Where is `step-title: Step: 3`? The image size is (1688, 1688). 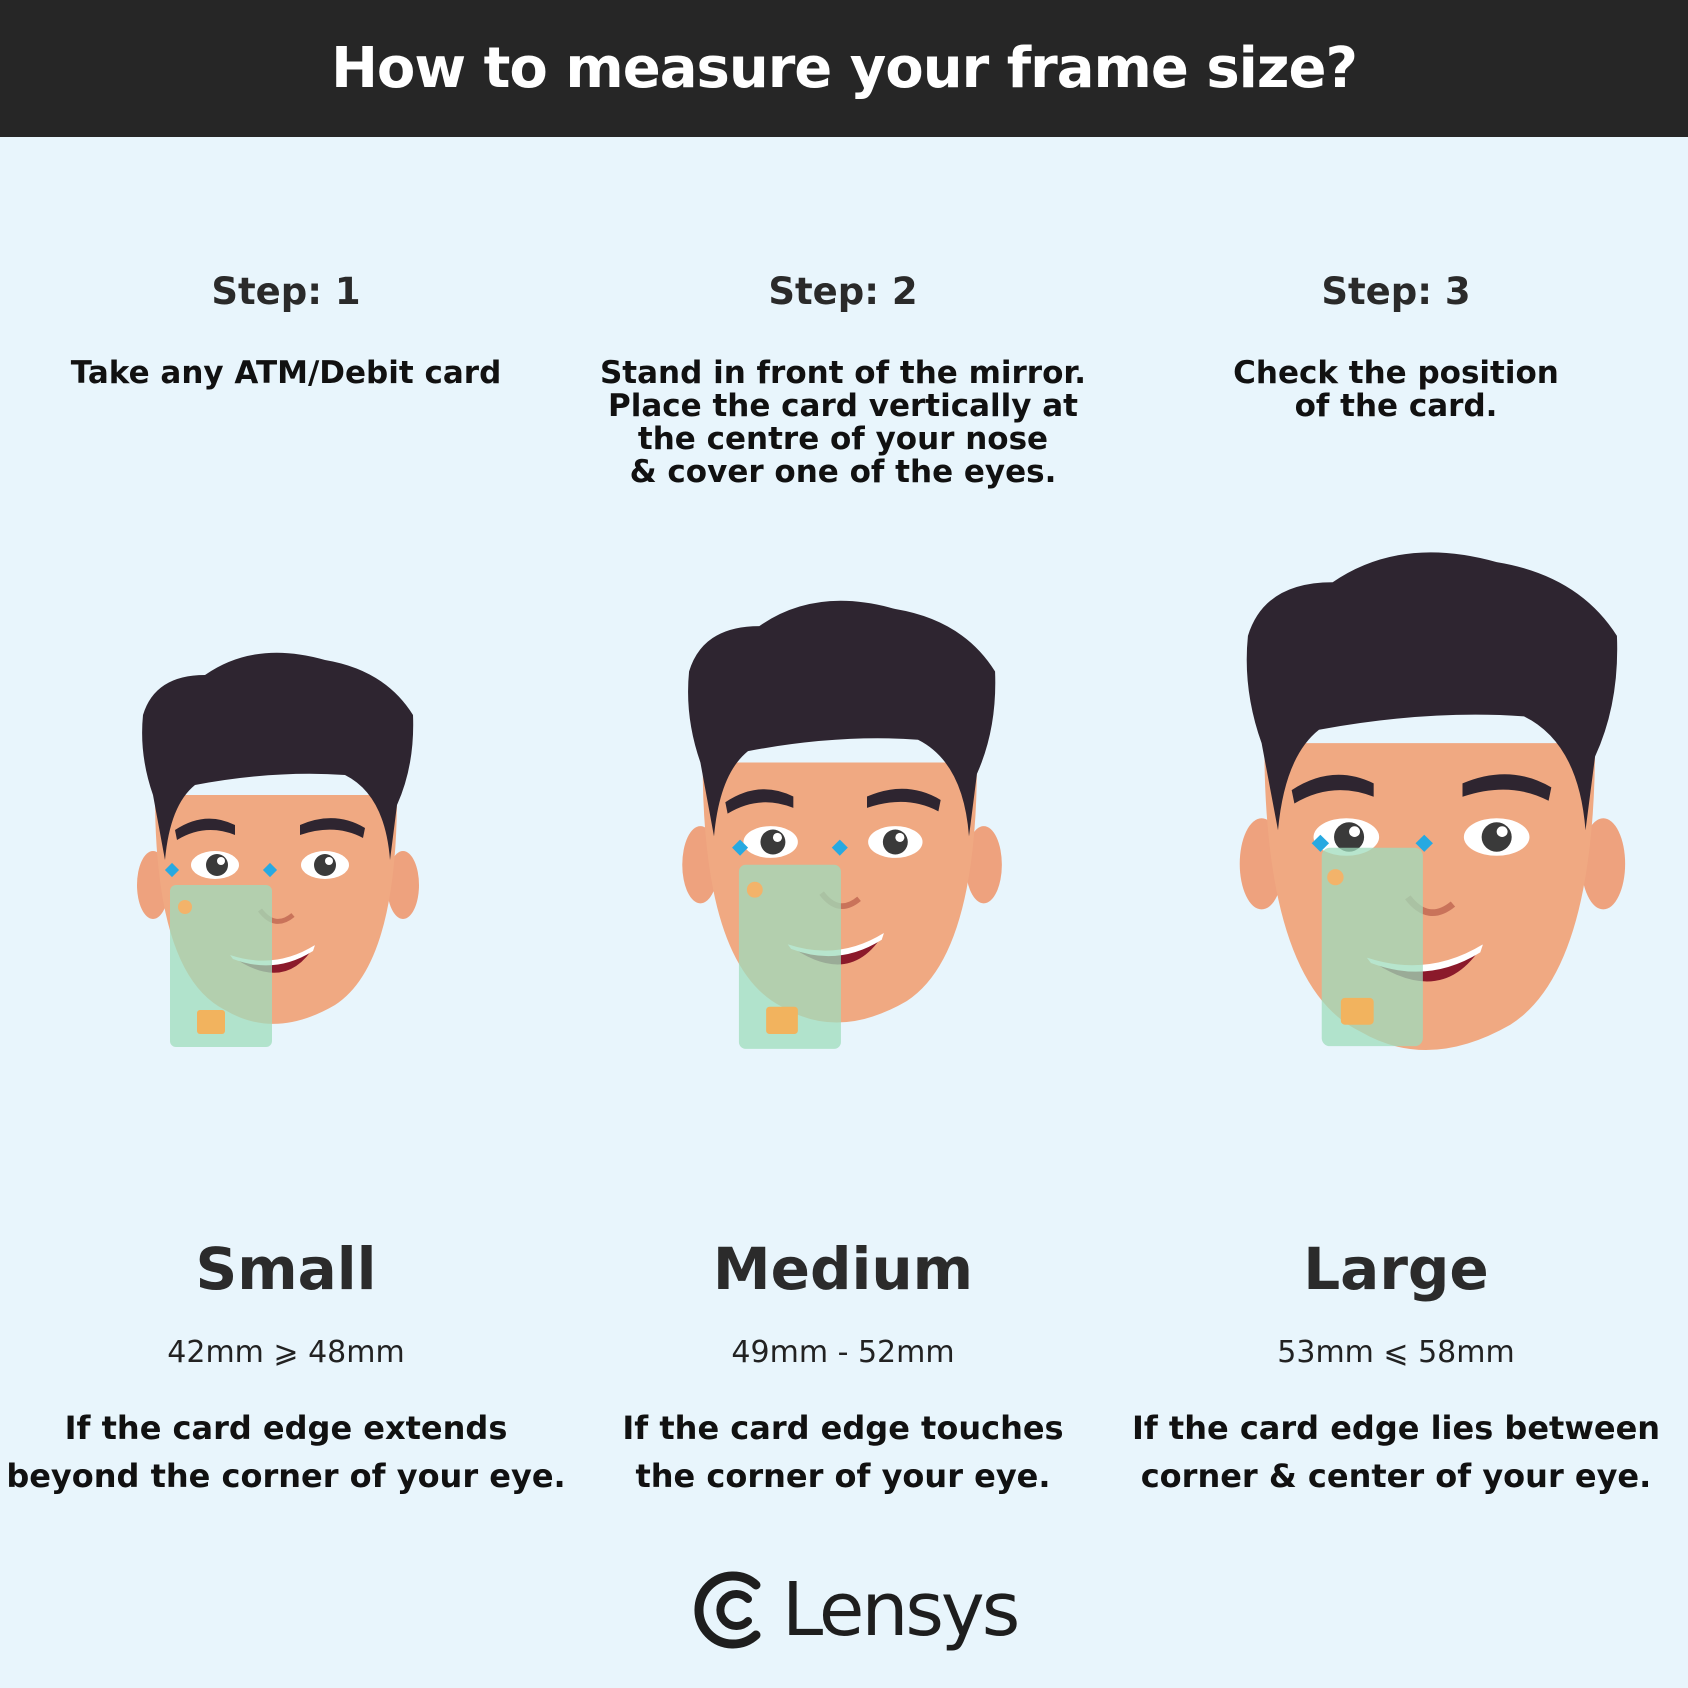
step-title: Step: 3 is located at coordinates (1396, 291).